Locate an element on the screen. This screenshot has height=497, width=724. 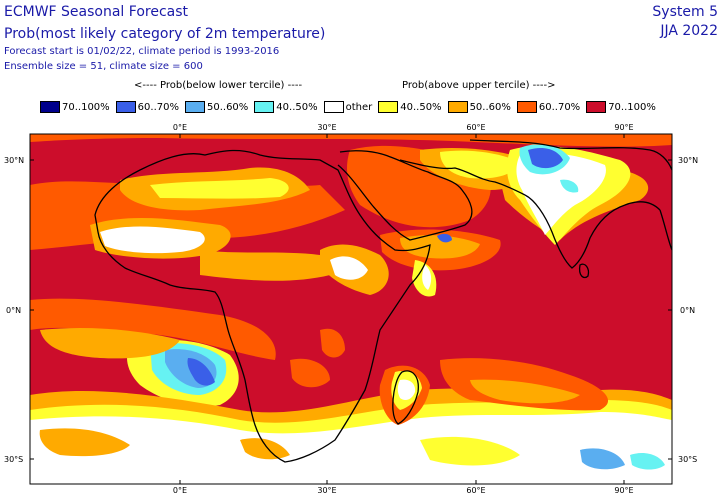
legend-item: other is located at coordinates (348, 107).